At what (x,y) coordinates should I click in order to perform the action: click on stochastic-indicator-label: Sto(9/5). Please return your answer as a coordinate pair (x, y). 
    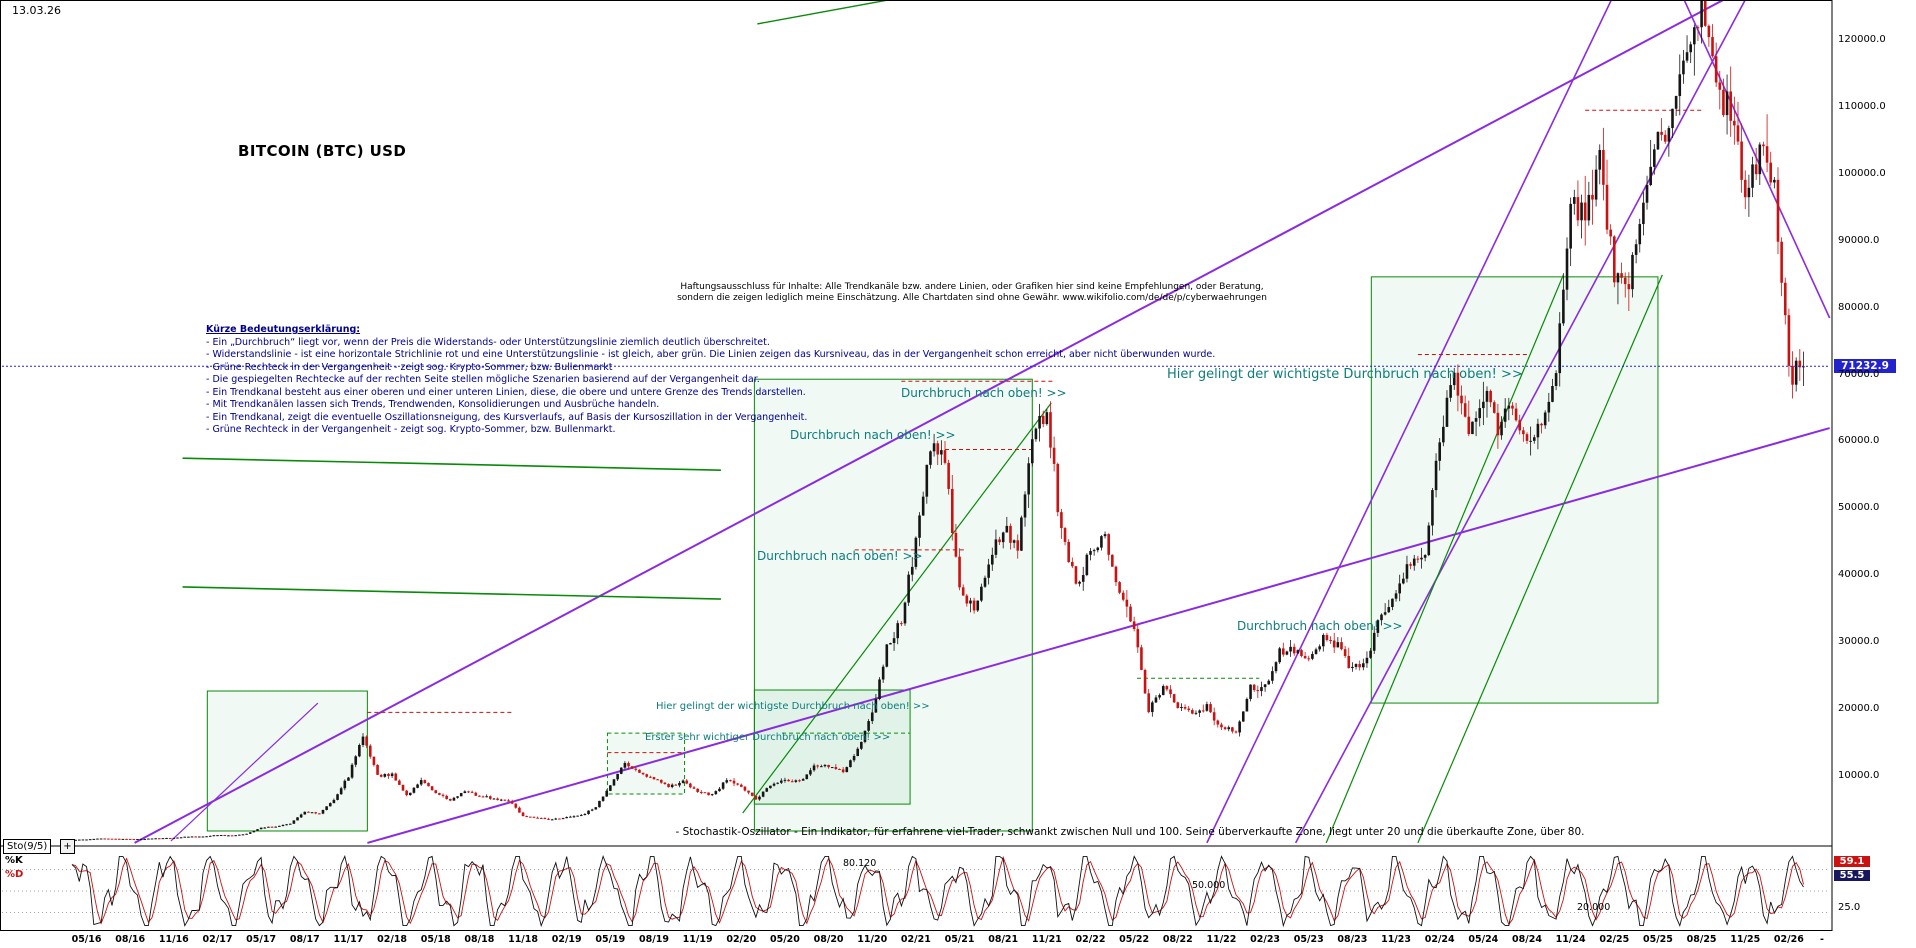
    Looking at the image, I should click on (27, 846).